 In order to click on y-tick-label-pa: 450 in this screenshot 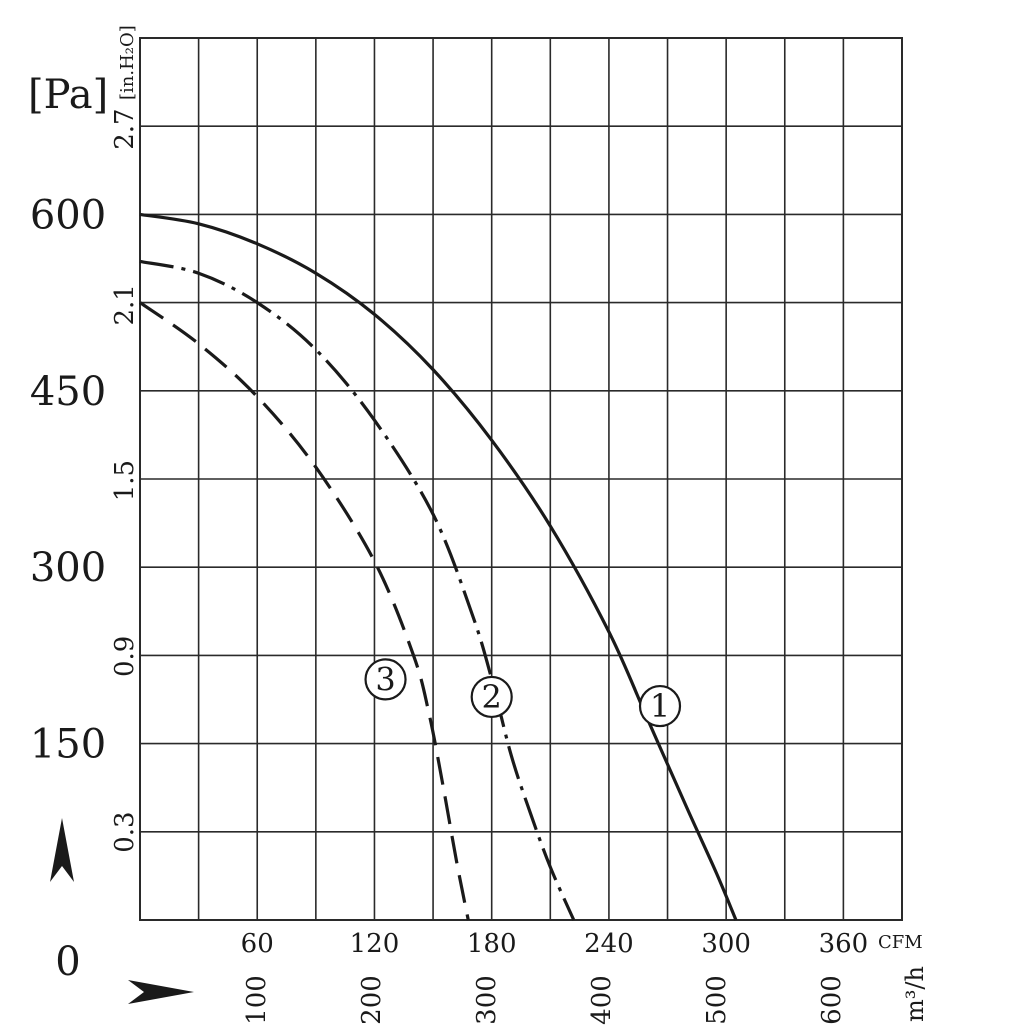, I will do `click(68, 392)`.